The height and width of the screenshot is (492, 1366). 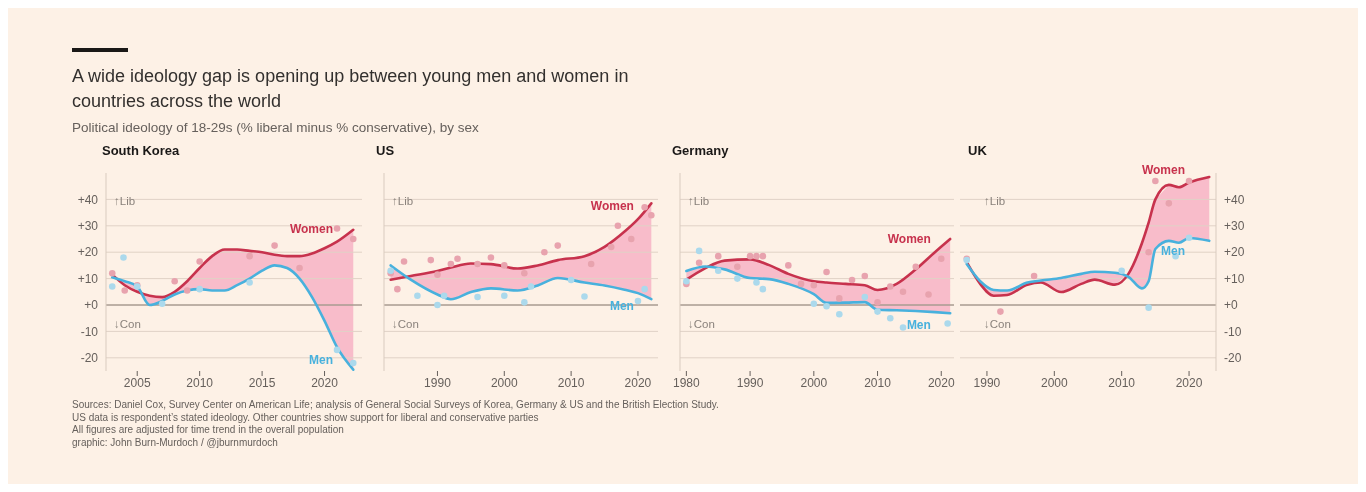 What do you see at coordinates (351, 89) in the screenshot?
I see `text: A wide ideology gap is opening up between young men and women in countries across the world` at bounding box center [351, 89].